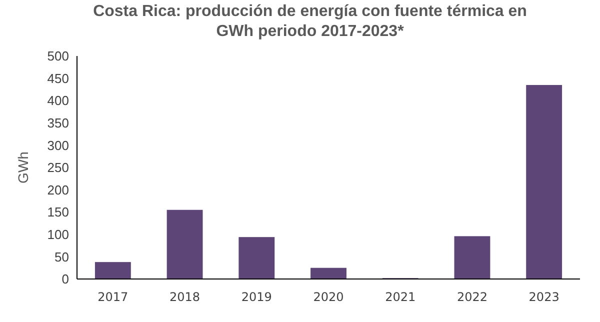  Describe the element at coordinates (58, 122) in the screenshot. I see `y-tick-label: 350` at that location.